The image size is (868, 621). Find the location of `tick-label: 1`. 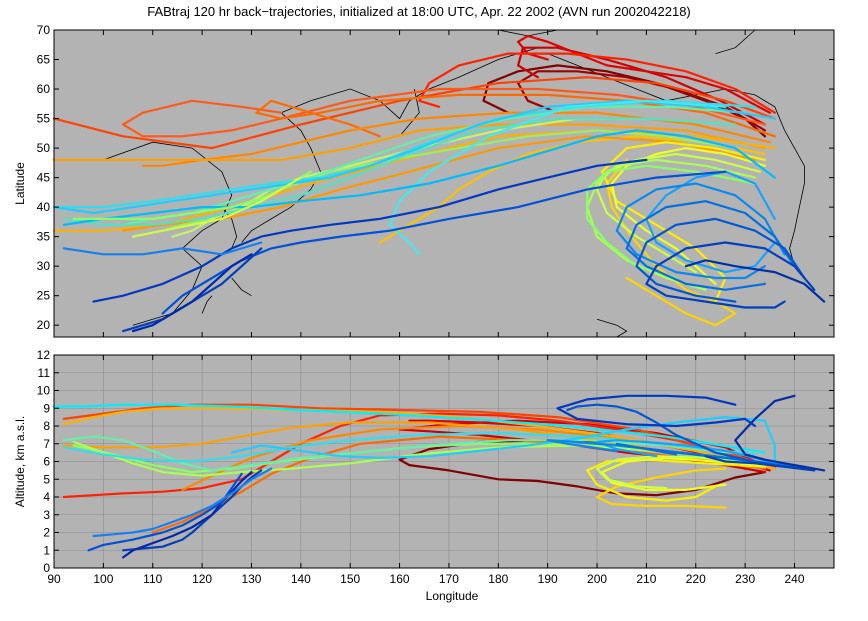

tick-label: 1 is located at coordinates (46, 550).